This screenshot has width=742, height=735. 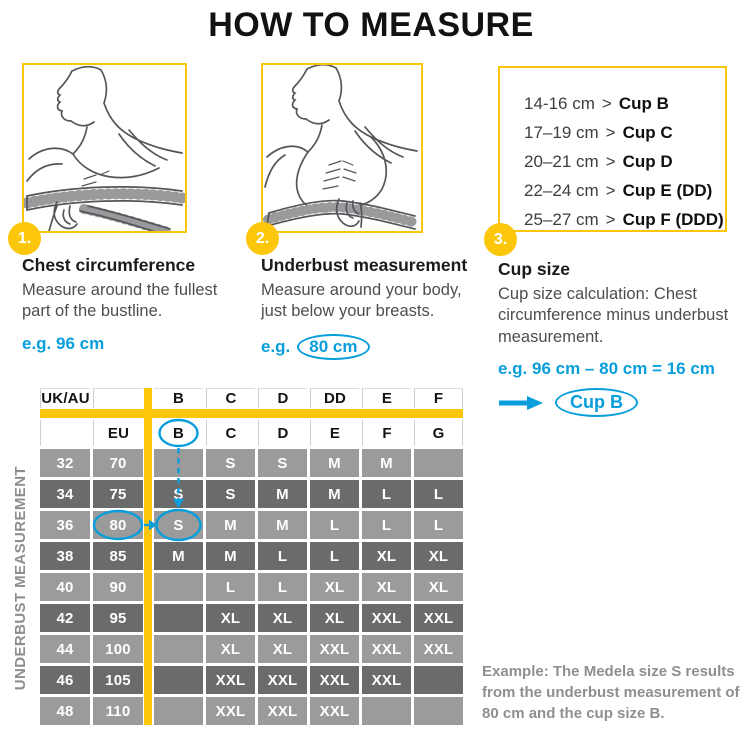 What do you see at coordinates (118, 525) in the screenshot?
I see `eu-size-cell: 80` at bounding box center [118, 525].